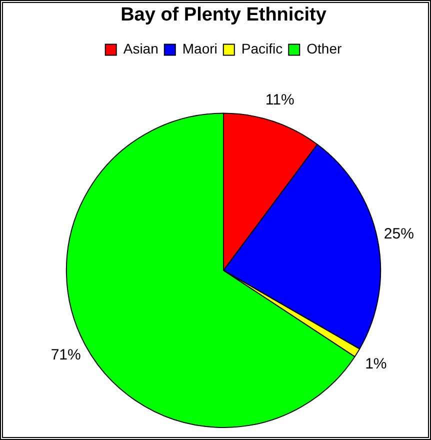  What do you see at coordinates (279, 100) in the screenshot?
I see `data-label: 11%` at bounding box center [279, 100].